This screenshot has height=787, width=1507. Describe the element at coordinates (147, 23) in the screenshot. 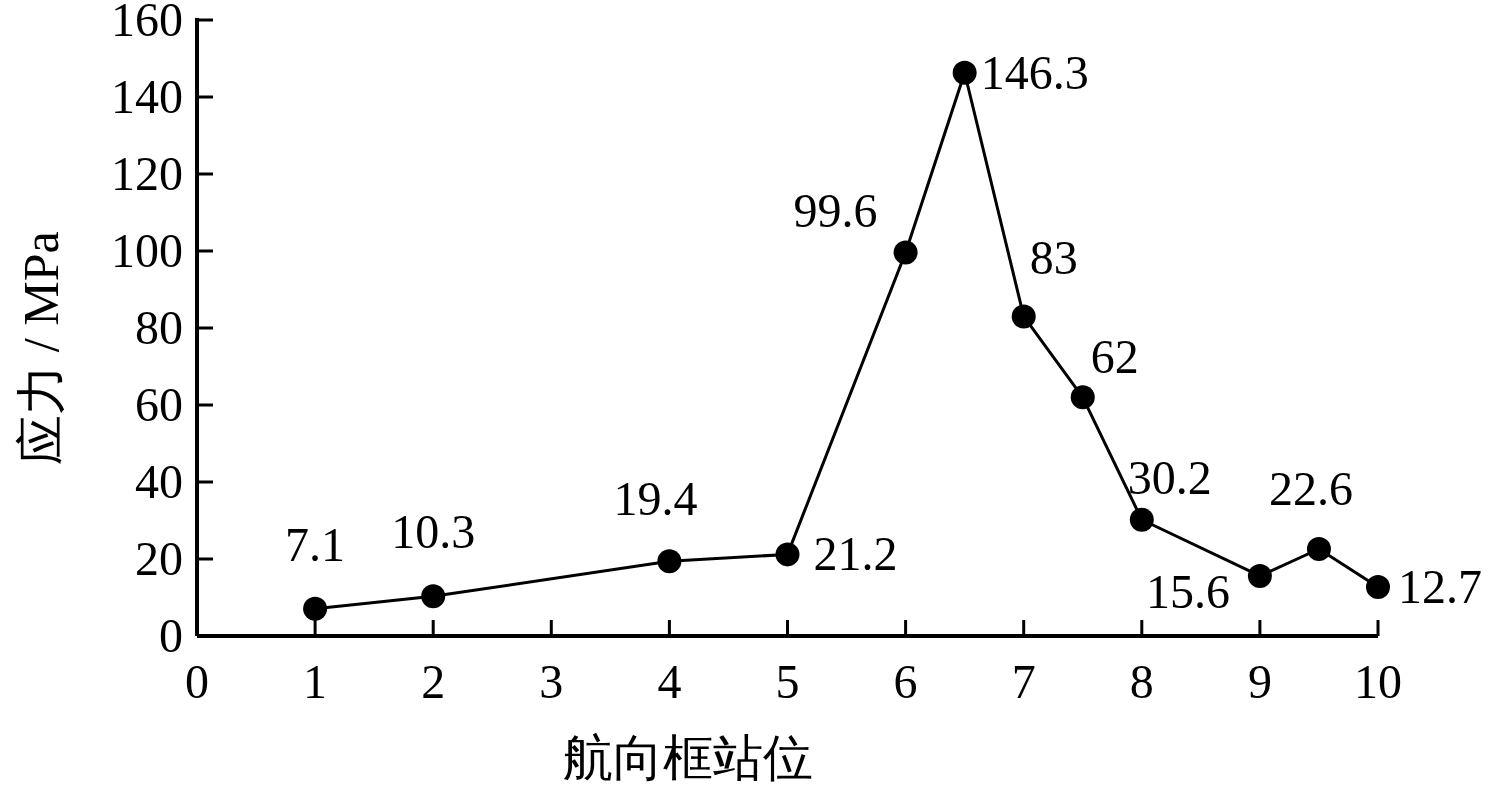

I see `y-tick-label: 160` at that location.